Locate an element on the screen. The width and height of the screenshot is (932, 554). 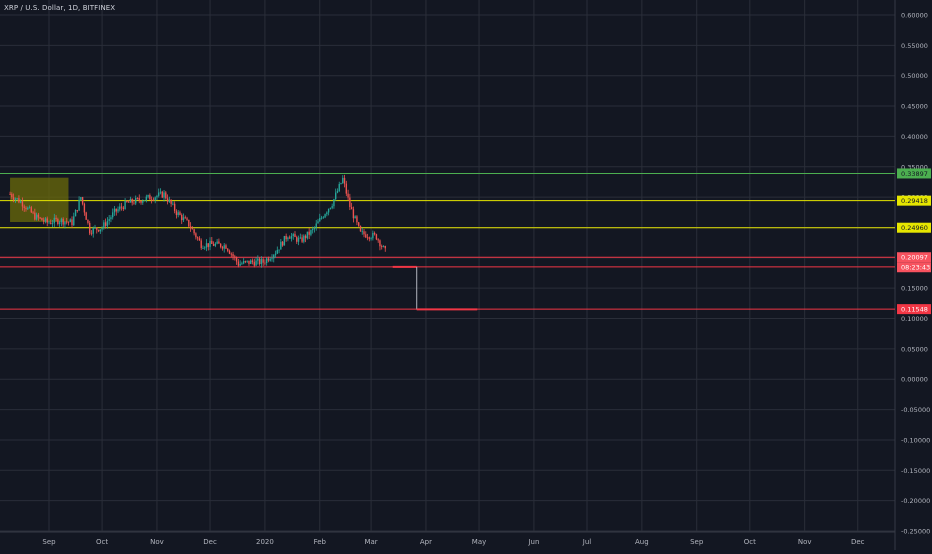
x-tick-label: Jun is located at coordinates (533, 542).